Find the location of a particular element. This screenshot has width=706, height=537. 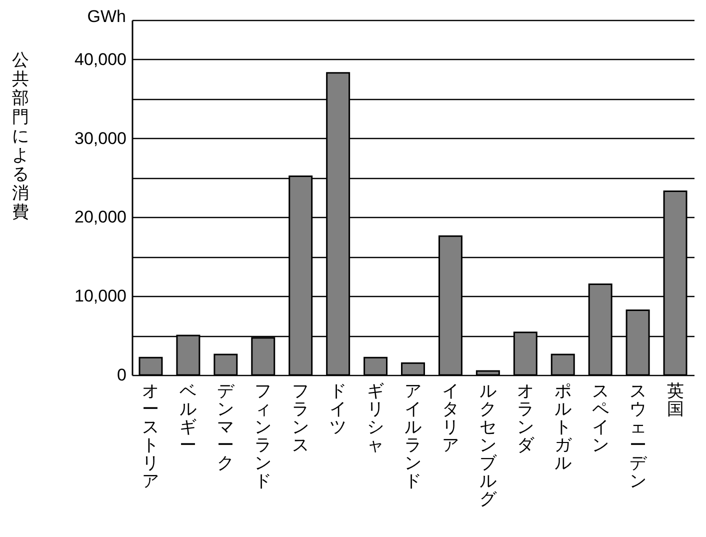

x-tick-label: オランダ is located at coordinates (525, 418).